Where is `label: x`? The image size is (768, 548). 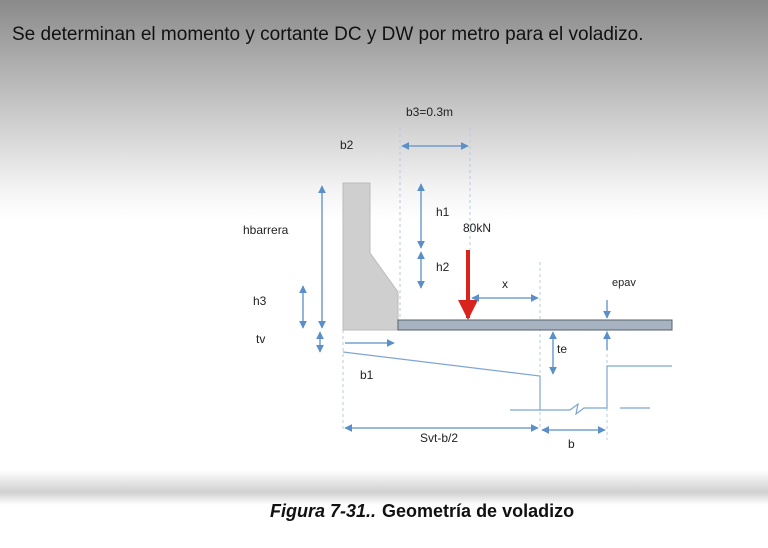 label: x is located at coordinates (505, 284).